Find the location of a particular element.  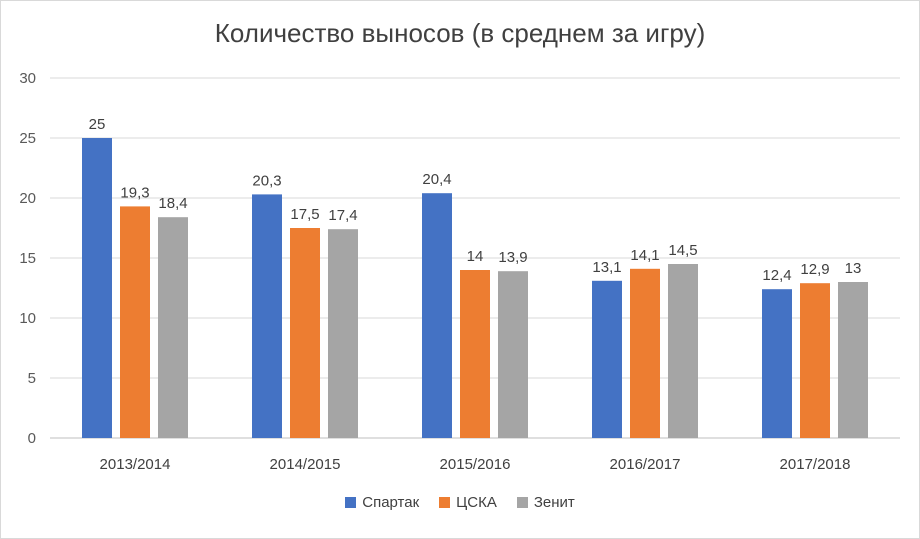

data-label: 17,4 is located at coordinates (342, 215).